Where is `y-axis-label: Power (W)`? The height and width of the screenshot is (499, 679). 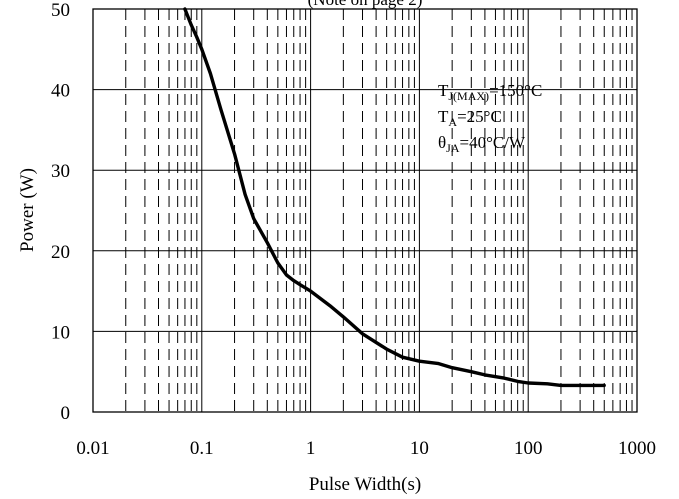 y-axis-label: Power (W) is located at coordinates (27, 210).